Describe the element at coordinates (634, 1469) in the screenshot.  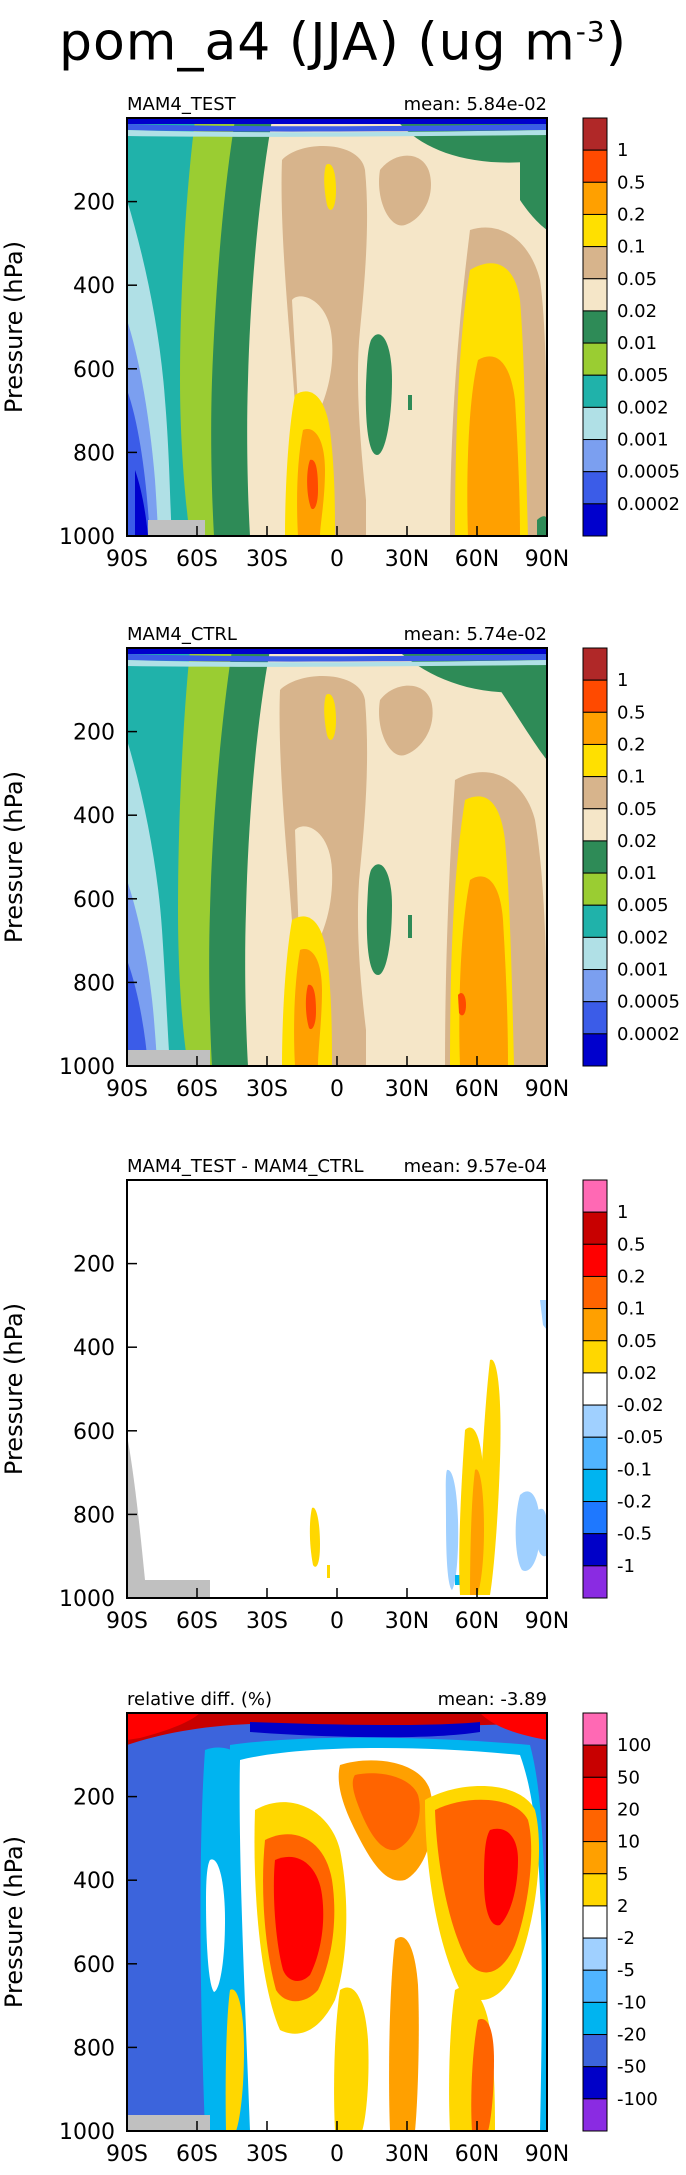
I see `colorbar-label: -0.1` at that location.